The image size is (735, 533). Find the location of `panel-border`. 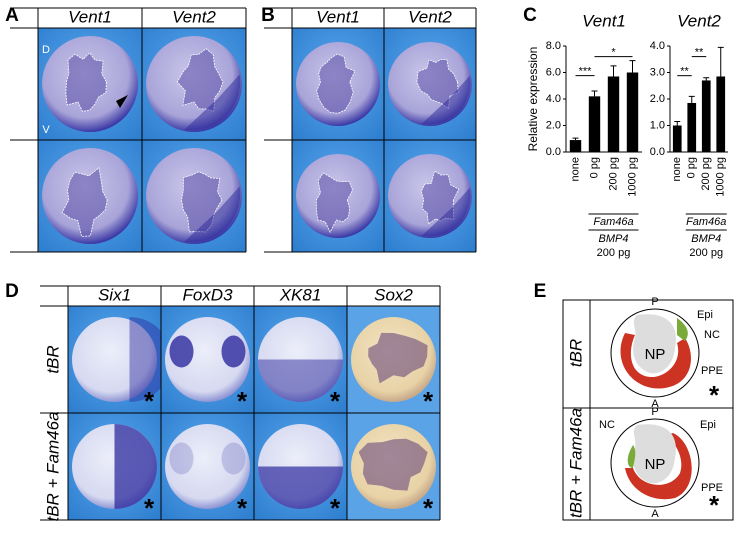

panel-border is located at coordinates (648, 410).